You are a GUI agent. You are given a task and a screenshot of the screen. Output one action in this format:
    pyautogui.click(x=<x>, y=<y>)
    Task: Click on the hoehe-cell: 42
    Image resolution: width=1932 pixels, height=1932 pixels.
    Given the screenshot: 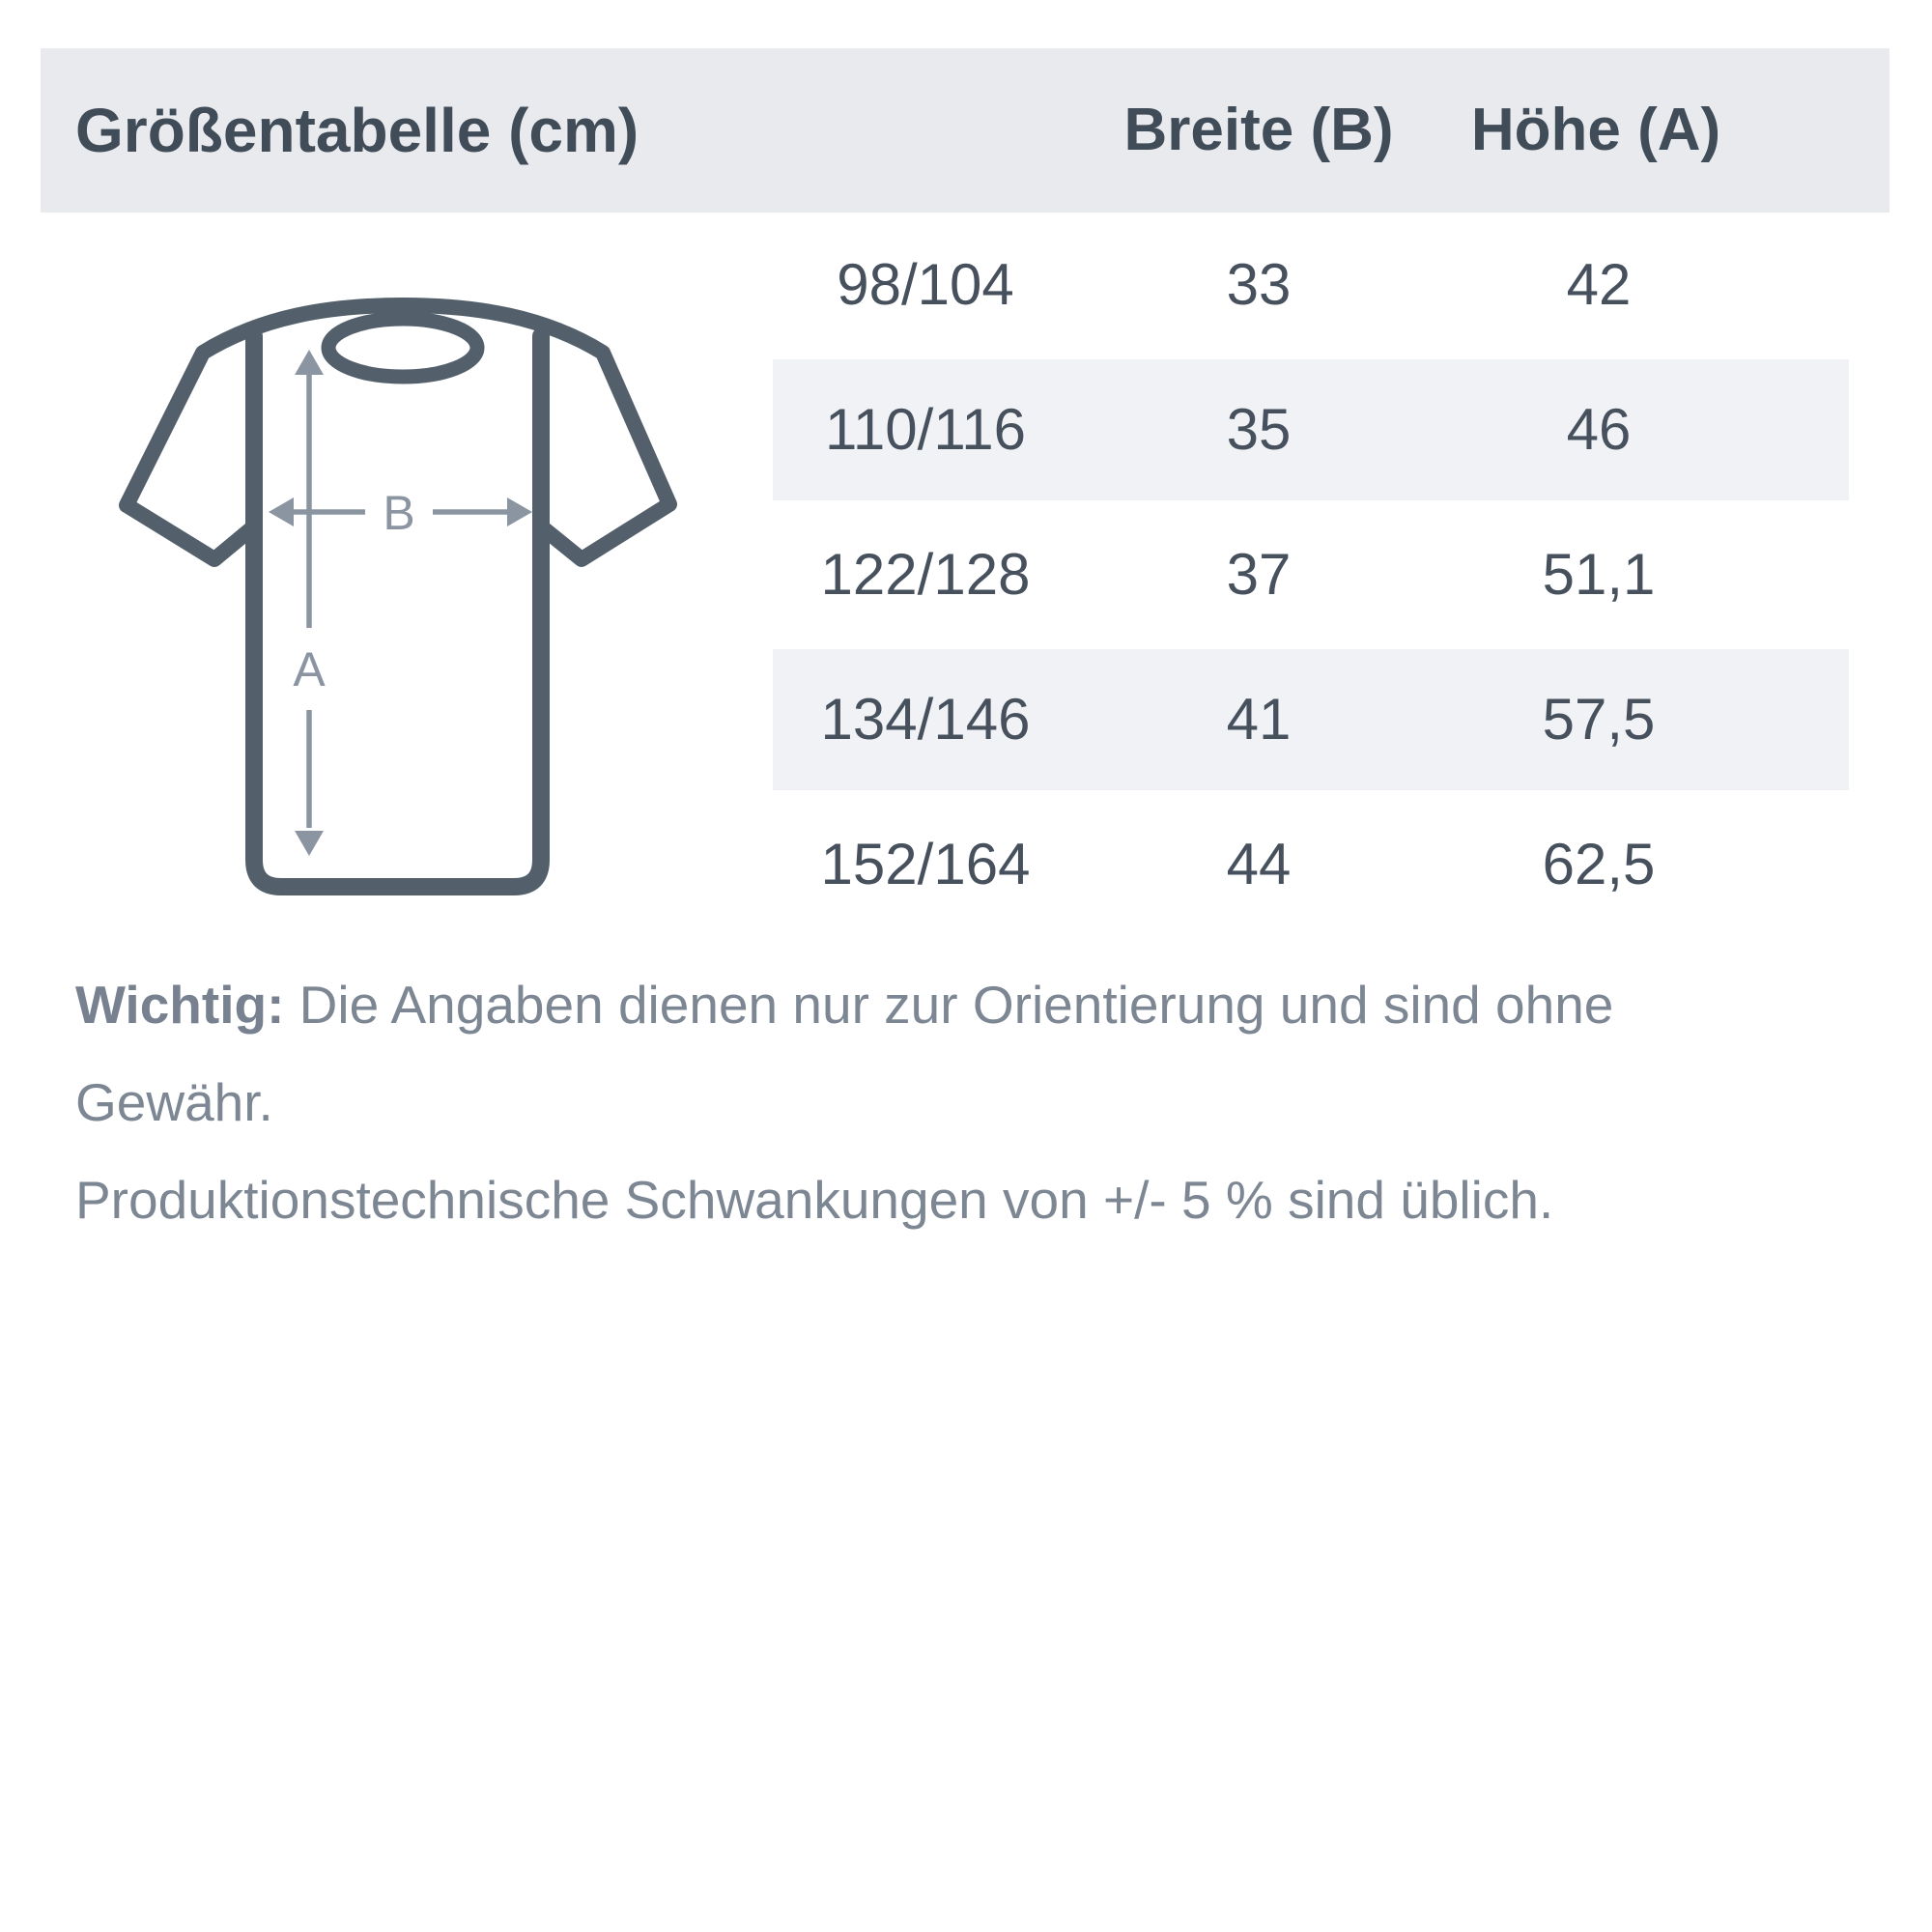 What is the action you would take?
    pyautogui.click(x=1599, y=284)
    